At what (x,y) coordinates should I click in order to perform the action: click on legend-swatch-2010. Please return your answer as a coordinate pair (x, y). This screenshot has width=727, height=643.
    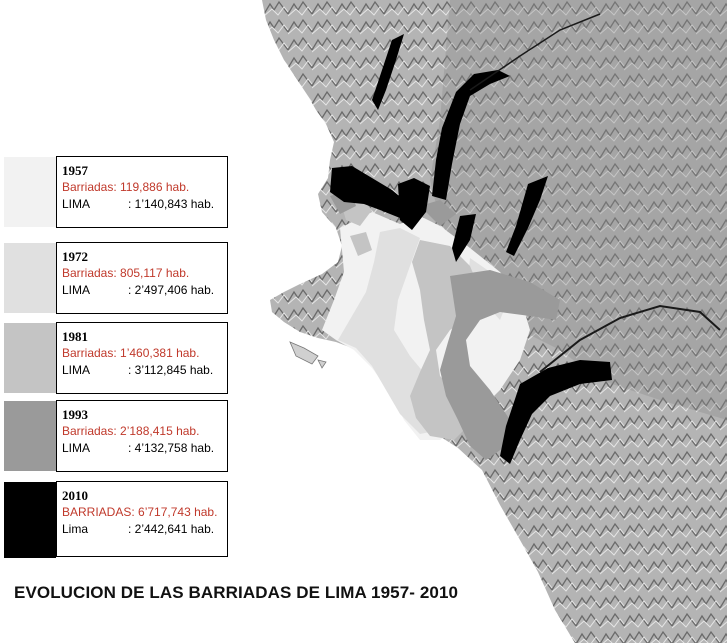
    Looking at the image, I should click on (30, 520).